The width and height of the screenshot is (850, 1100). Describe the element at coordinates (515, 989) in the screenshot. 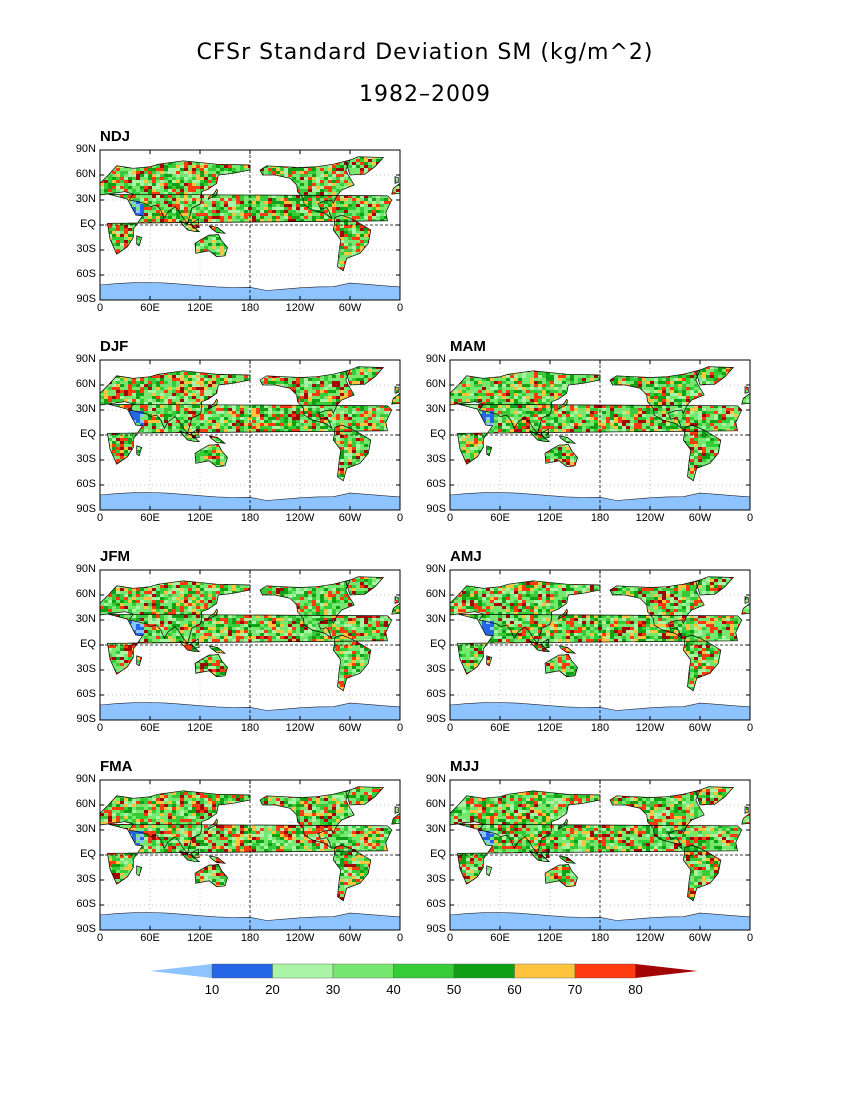

I see `colorbar-label: 60` at that location.